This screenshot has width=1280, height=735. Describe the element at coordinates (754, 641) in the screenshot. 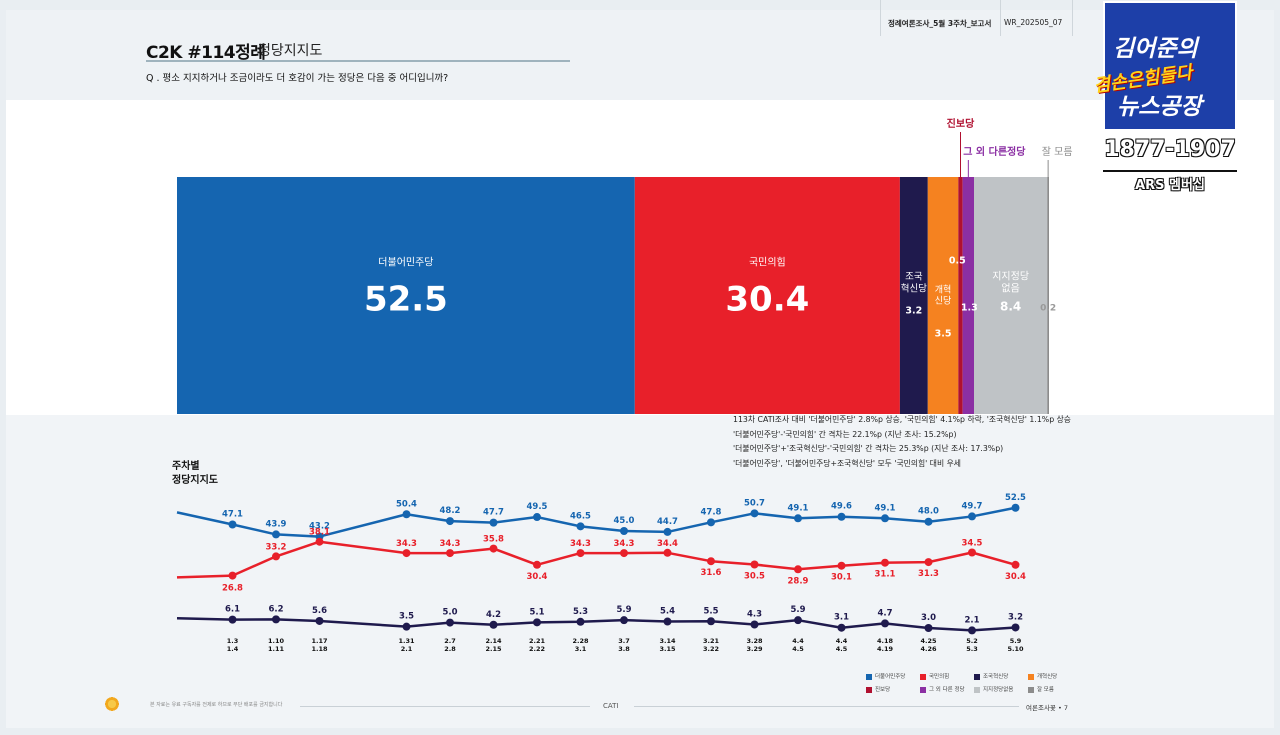

I see `x-tick-label: 3.28` at that location.